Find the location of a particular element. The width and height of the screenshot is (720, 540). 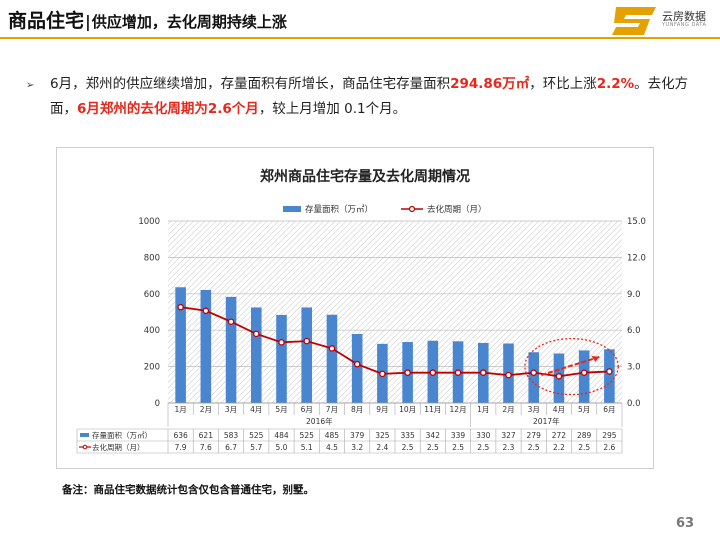

year-label: 2017年 is located at coordinates (546, 421).